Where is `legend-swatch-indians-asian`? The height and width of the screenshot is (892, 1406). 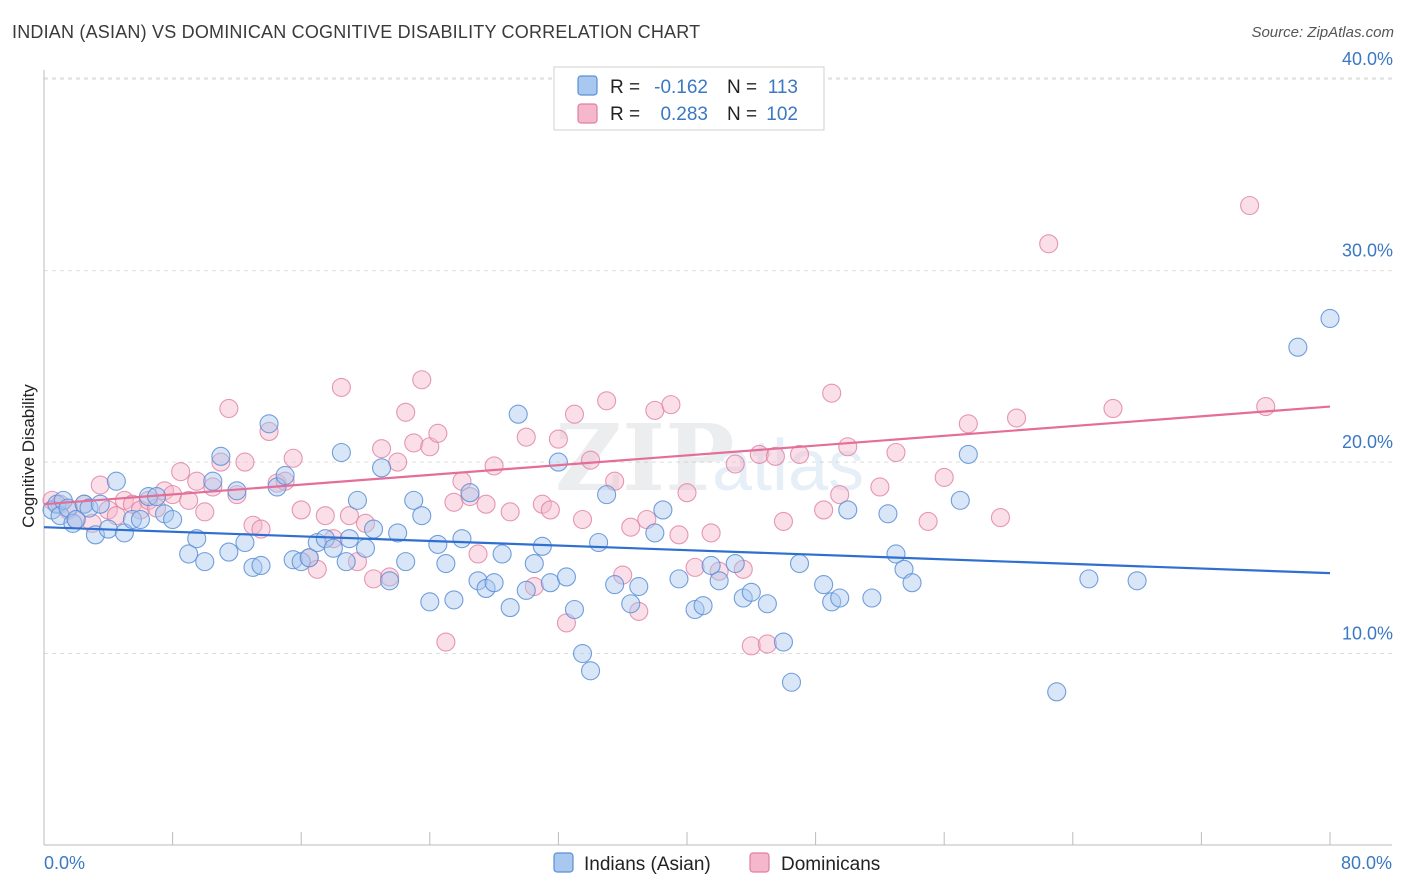 legend-swatch-indians-asian is located at coordinates (563, 862).